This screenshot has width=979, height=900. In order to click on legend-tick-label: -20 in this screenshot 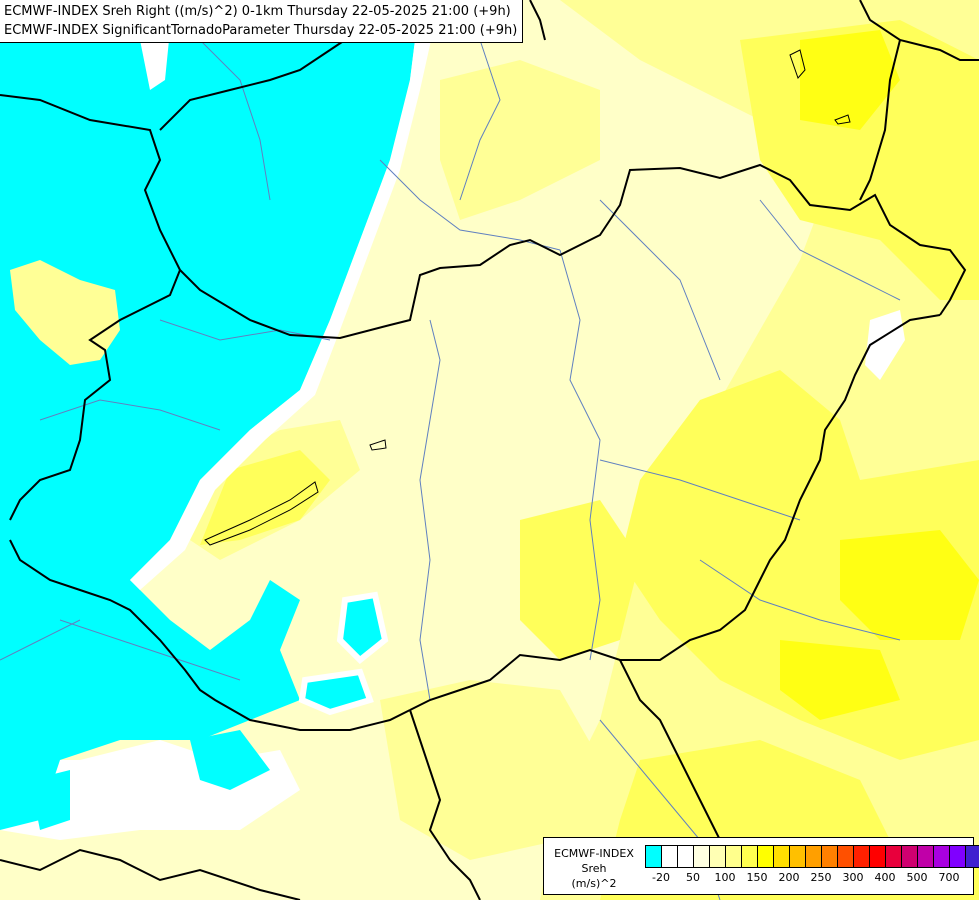, I will do `click(661, 877)`.